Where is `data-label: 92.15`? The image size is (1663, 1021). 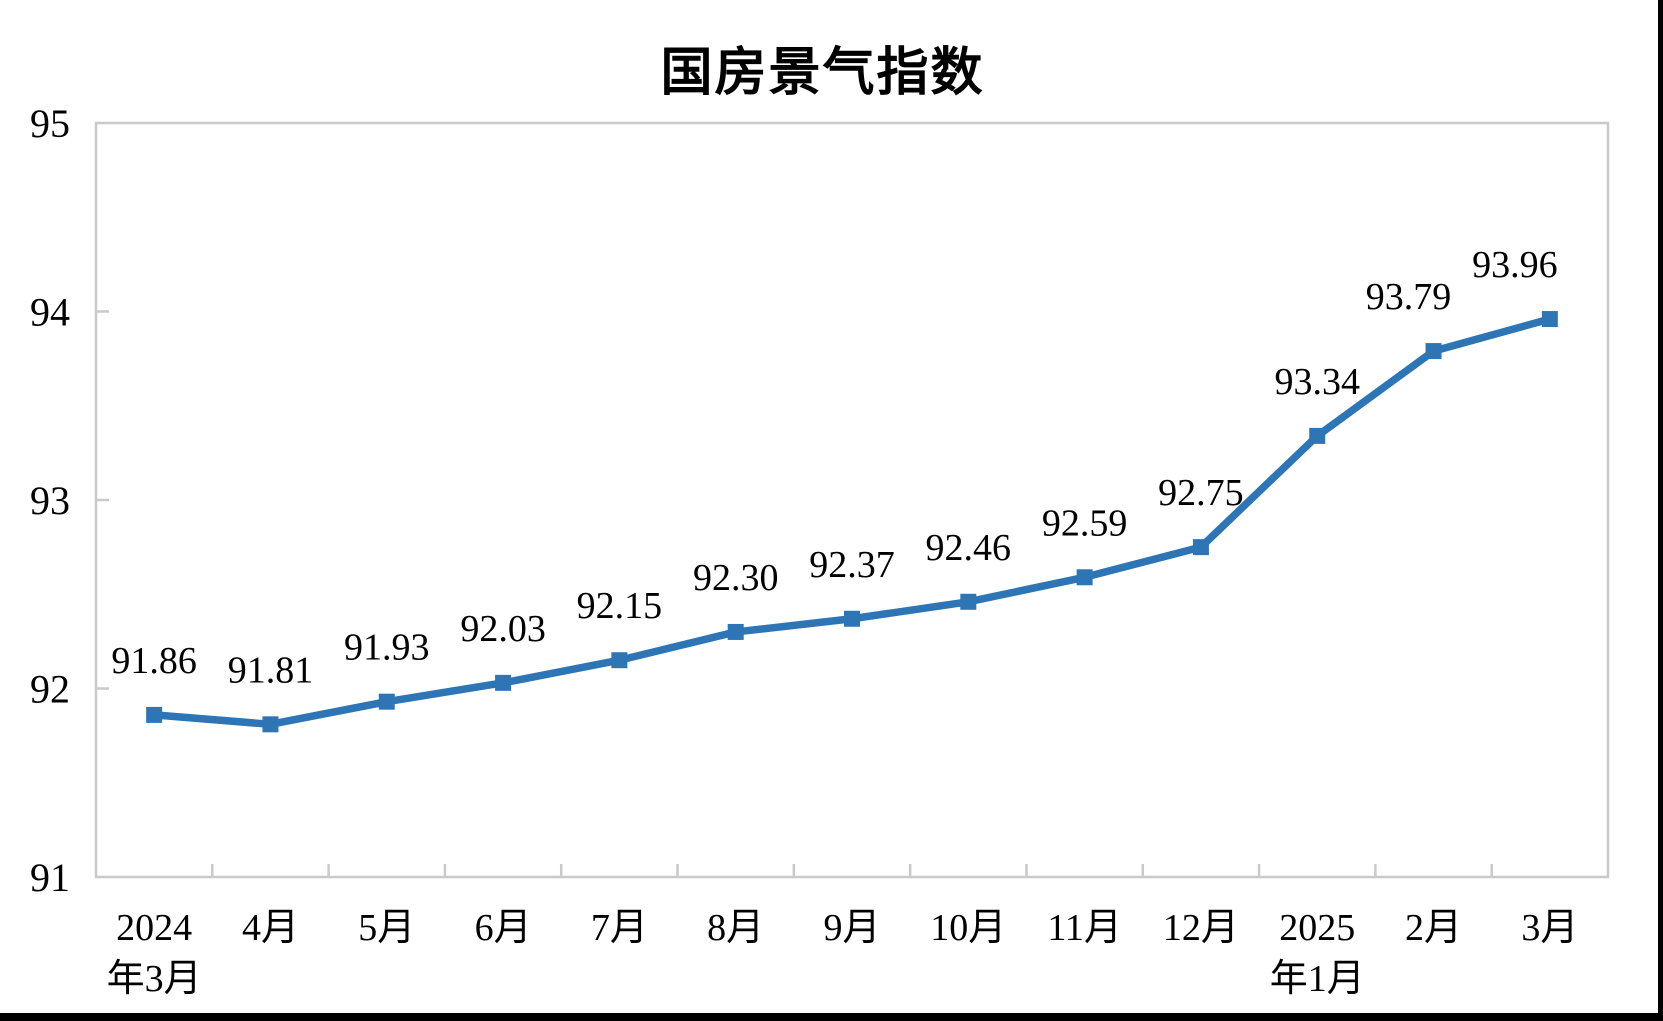 data-label: 92.15 is located at coordinates (620, 606).